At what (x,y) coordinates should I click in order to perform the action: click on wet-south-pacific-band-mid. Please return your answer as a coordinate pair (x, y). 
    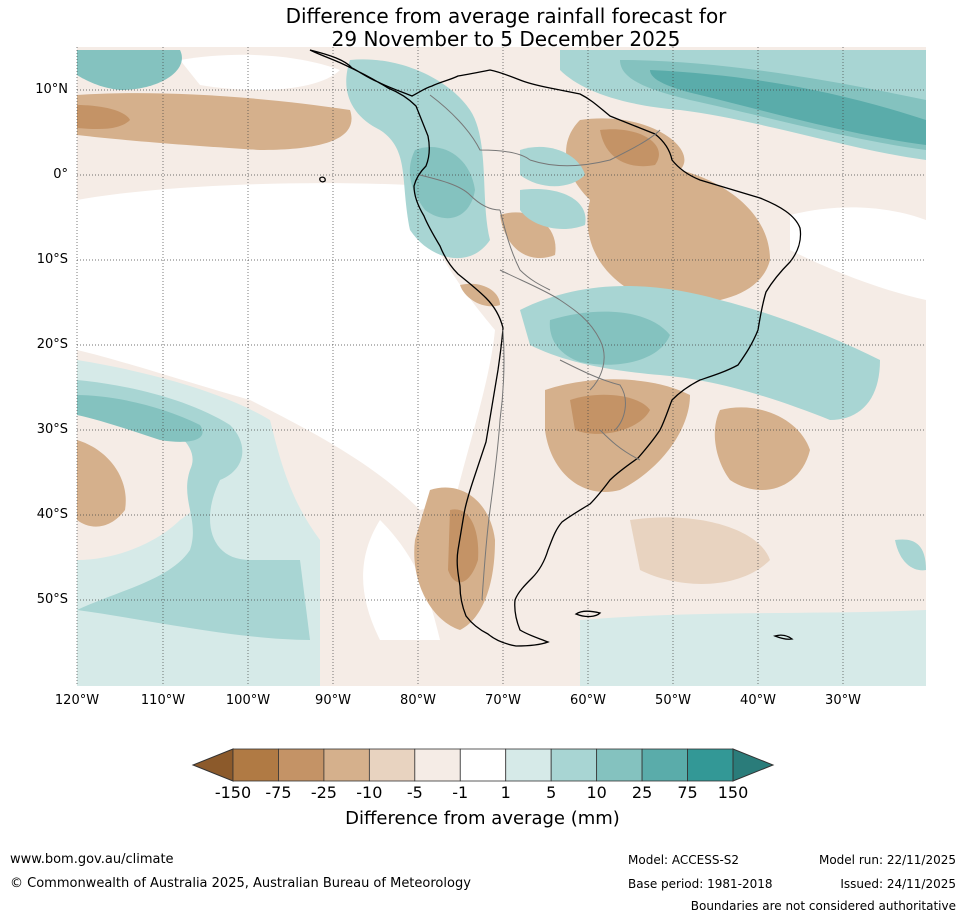
    Looking at the image, I should click on (193, 510).